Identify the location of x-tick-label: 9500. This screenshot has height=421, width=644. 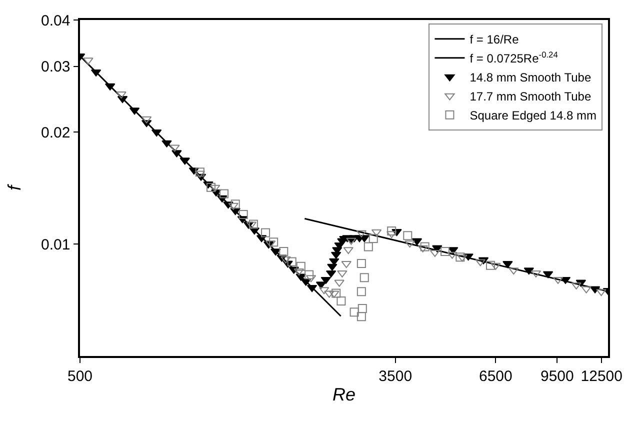
(557, 376).